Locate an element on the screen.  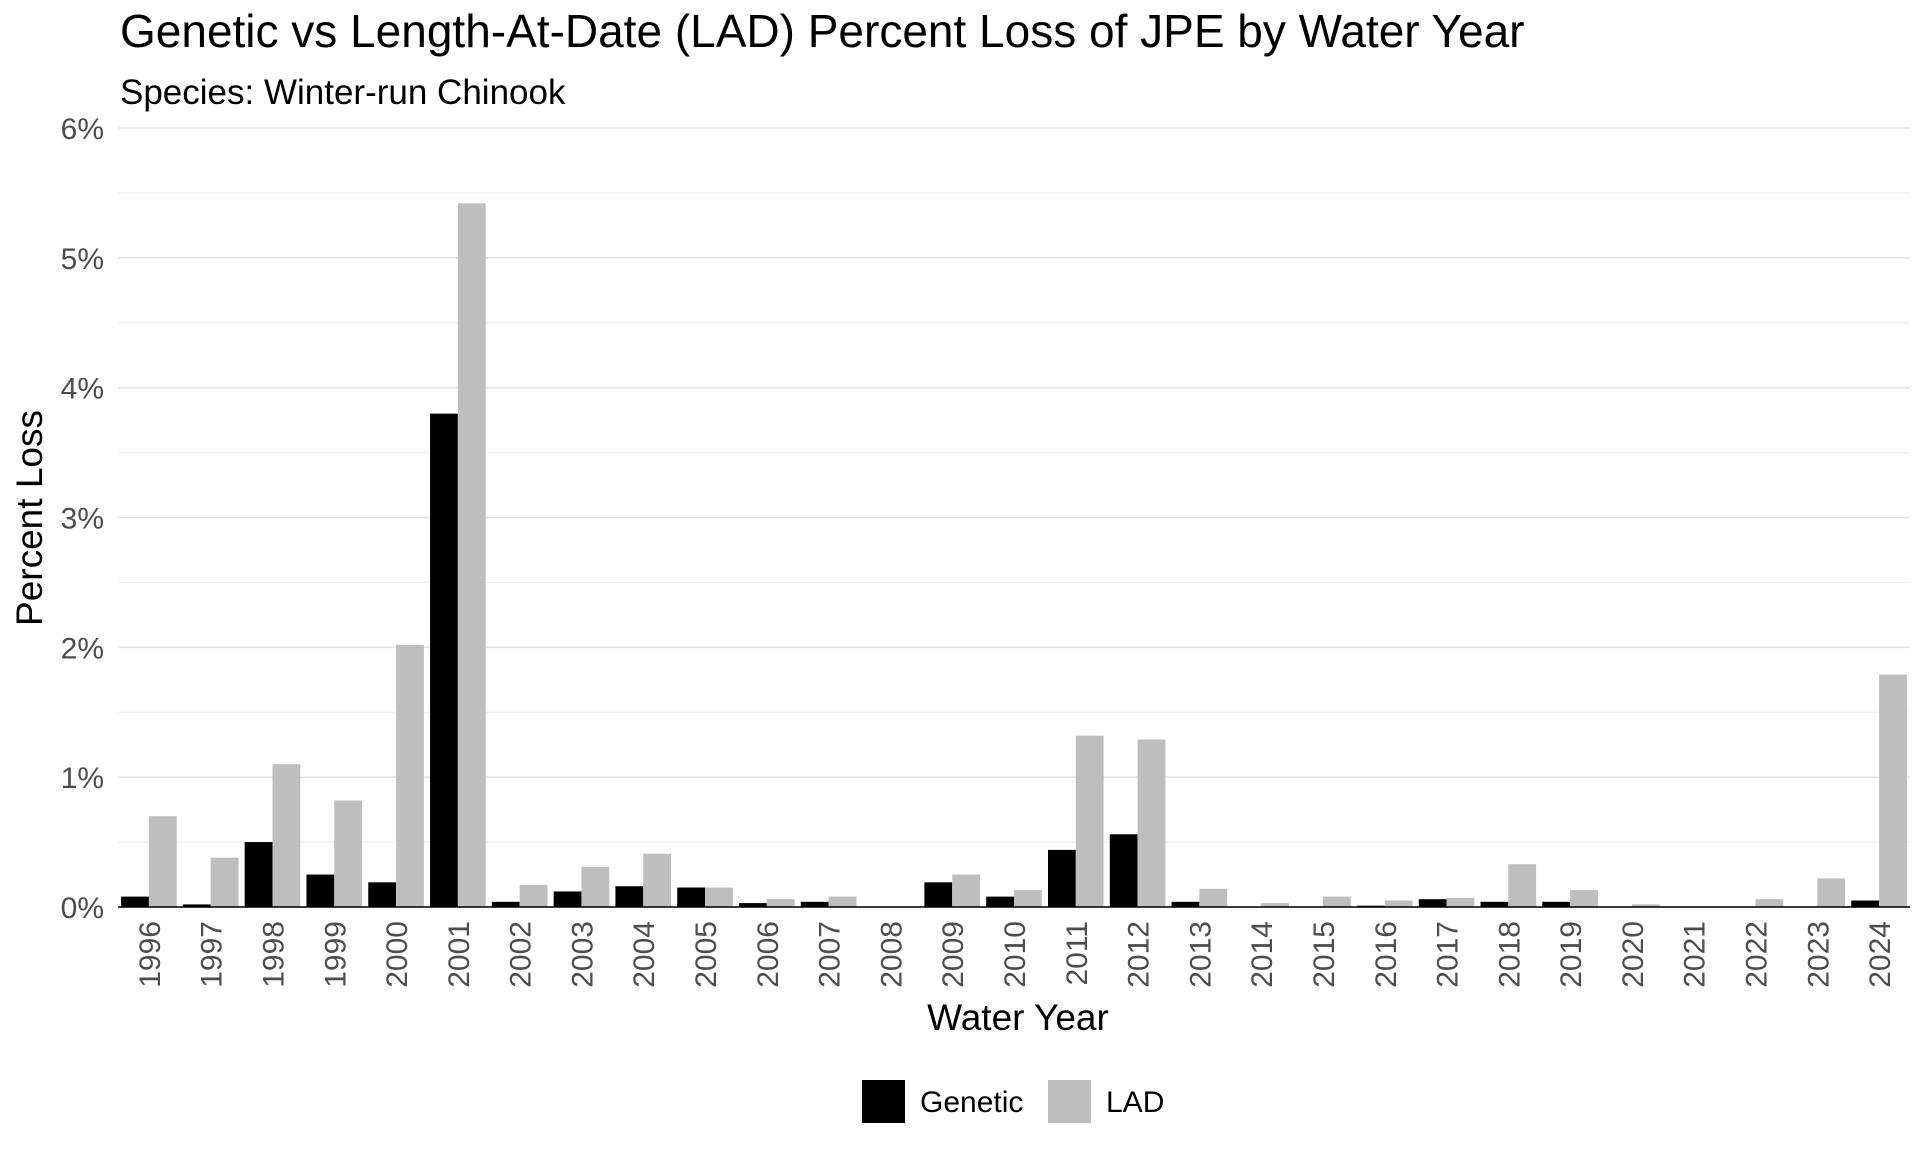
x-tick-label: 2023 is located at coordinates (1818, 954).